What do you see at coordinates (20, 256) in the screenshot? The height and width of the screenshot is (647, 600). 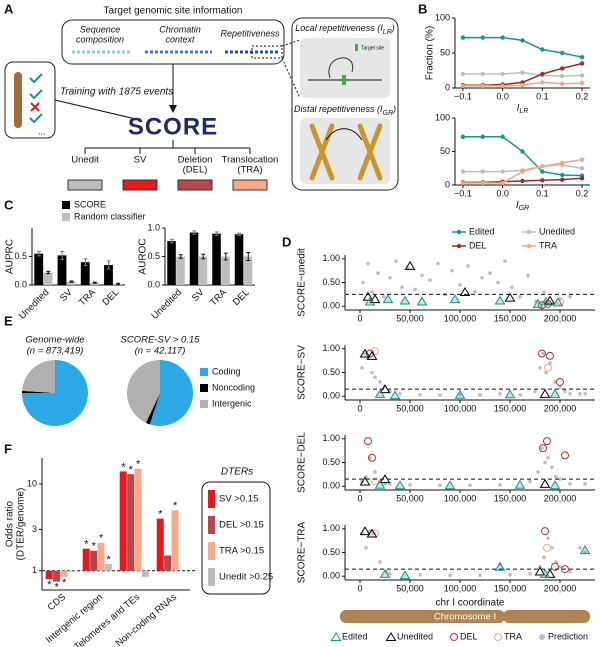 I see `y-tick-label: 0.5` at bounding box center [20, 256].